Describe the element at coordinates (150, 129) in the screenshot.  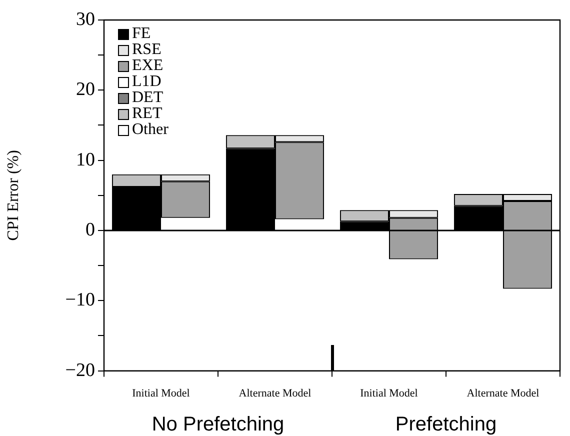
I see `legend-label: Other` at that location.